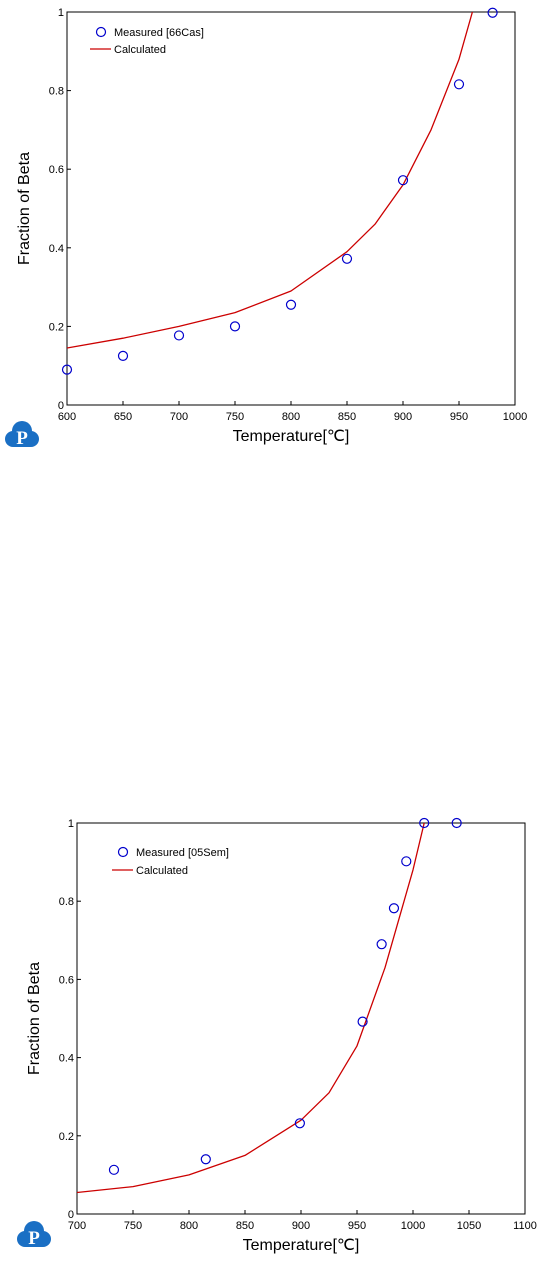 This screenshot has height=1264, width=558. I want to click on x-tick-label: 650, so click(123, 417).